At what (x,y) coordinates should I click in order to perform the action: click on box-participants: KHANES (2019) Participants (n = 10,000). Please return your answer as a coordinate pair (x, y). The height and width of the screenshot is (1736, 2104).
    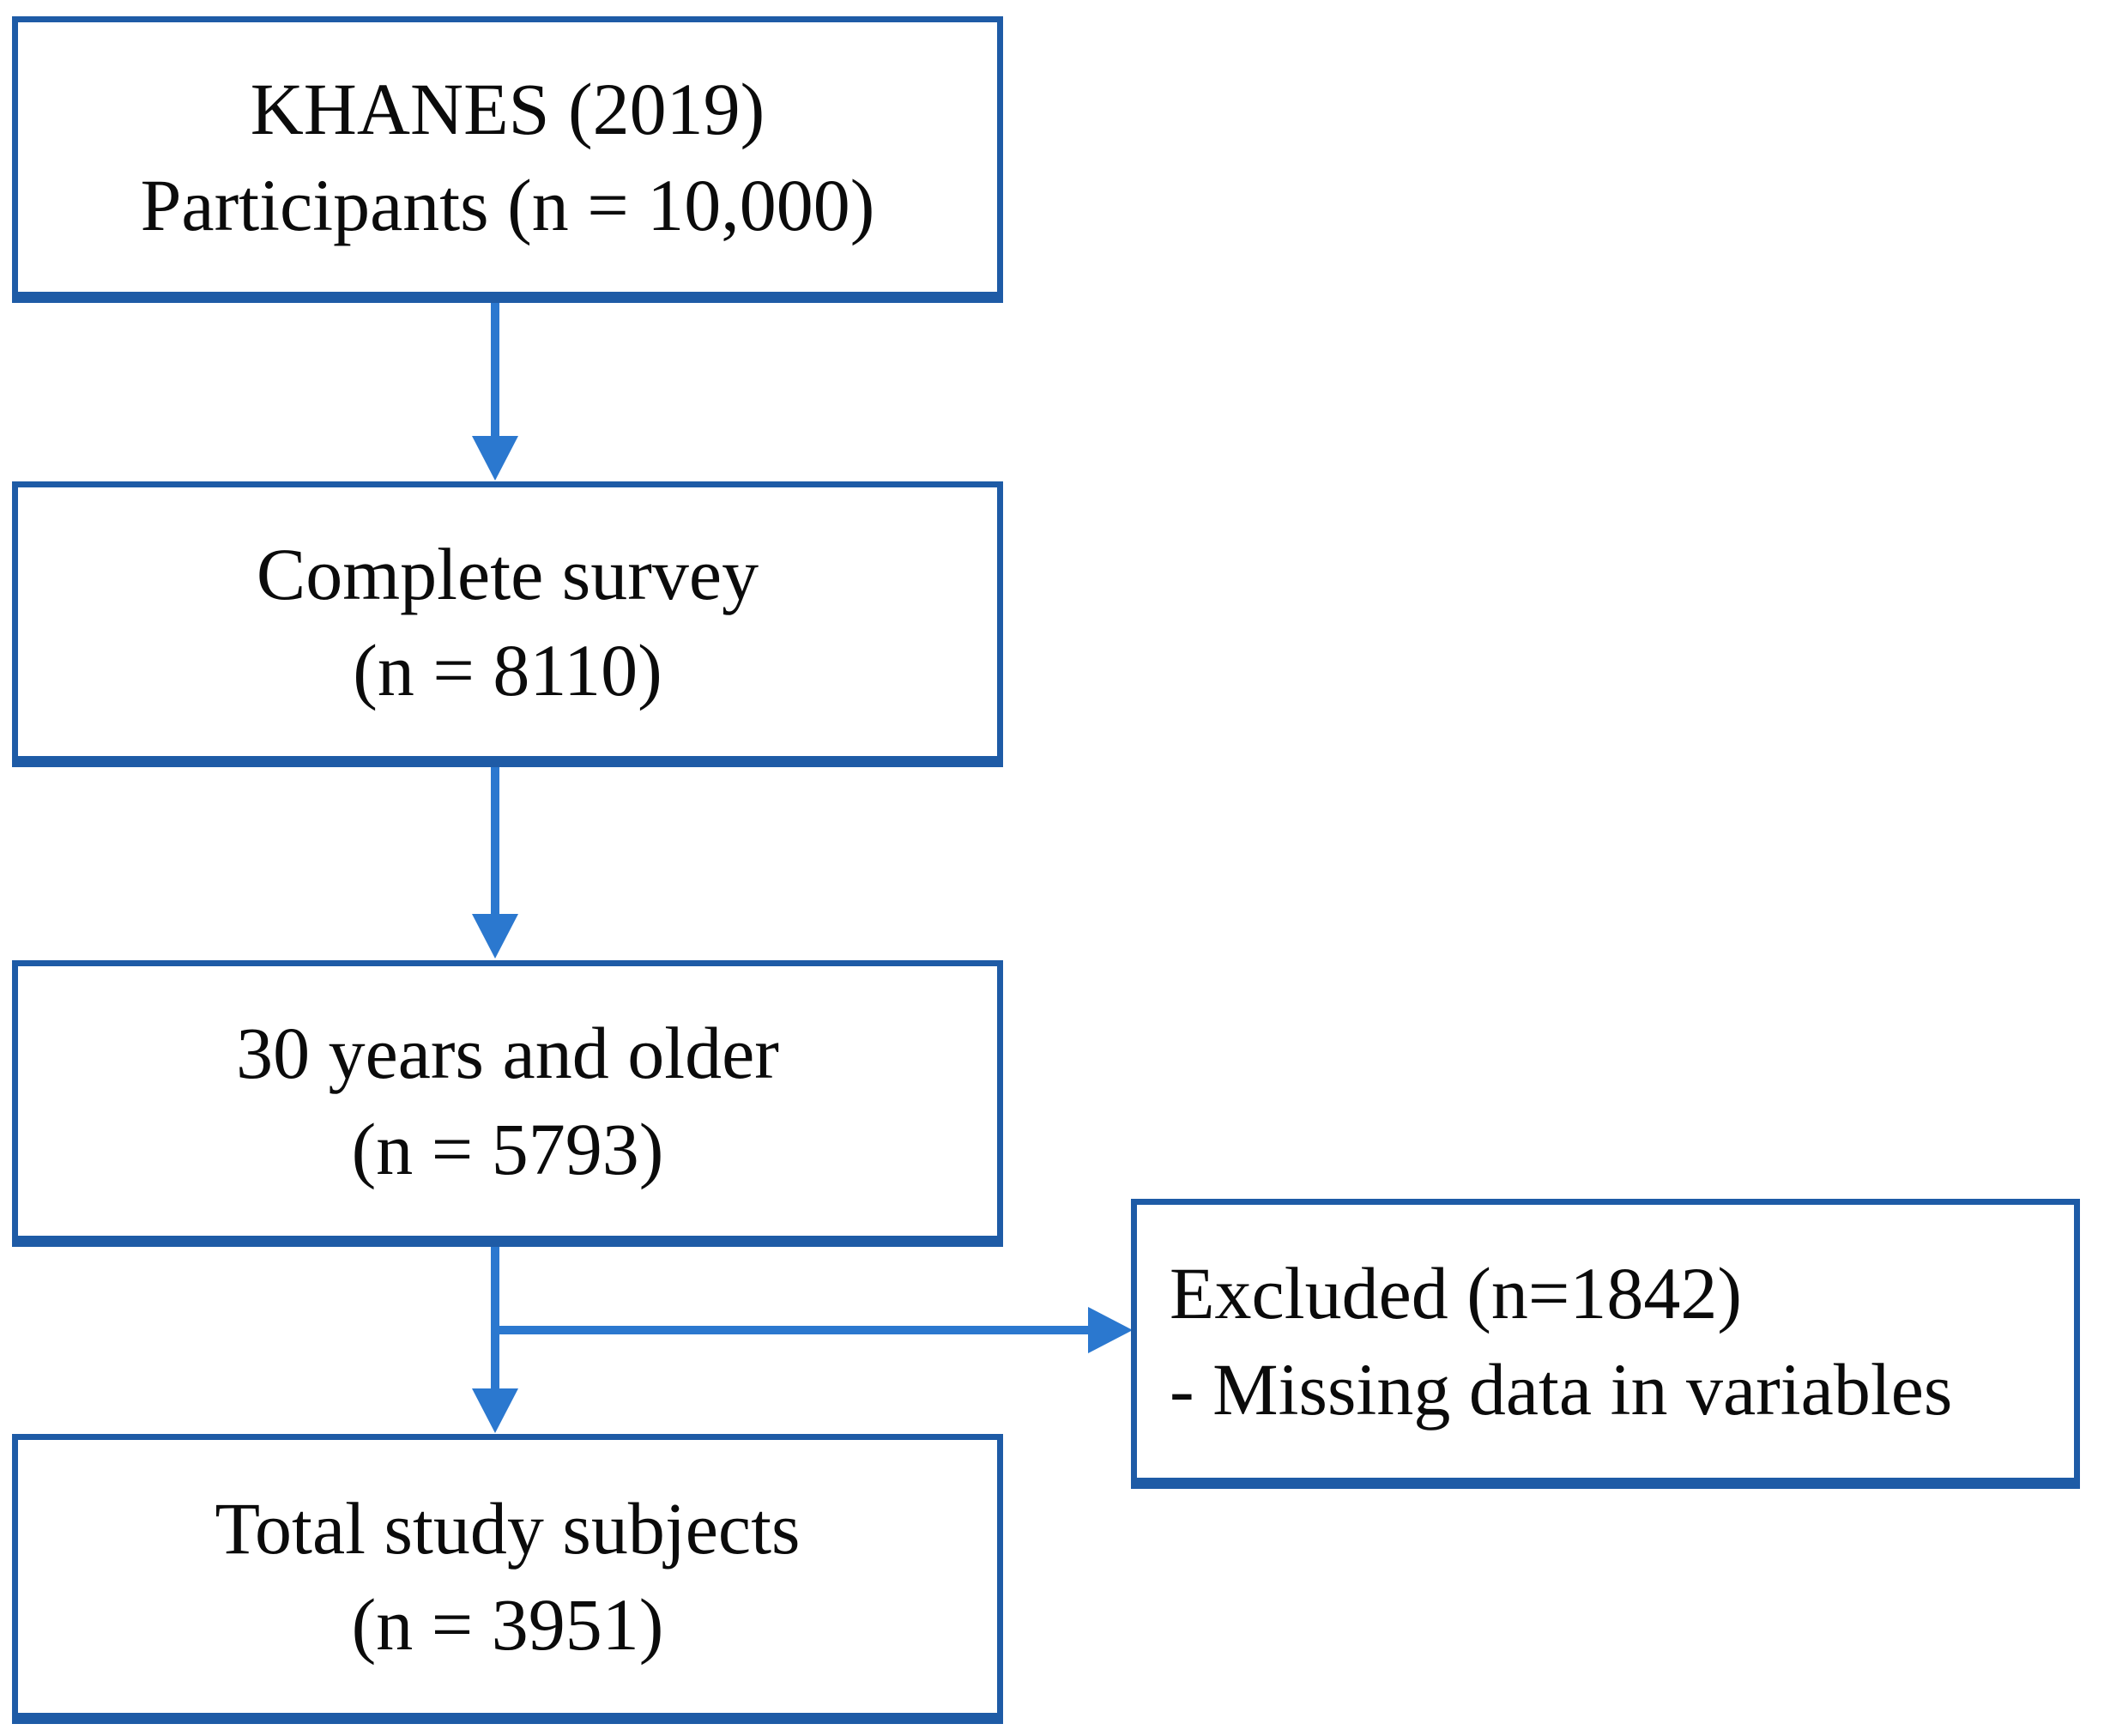
    Looking at the image, I should click on (507, 159).